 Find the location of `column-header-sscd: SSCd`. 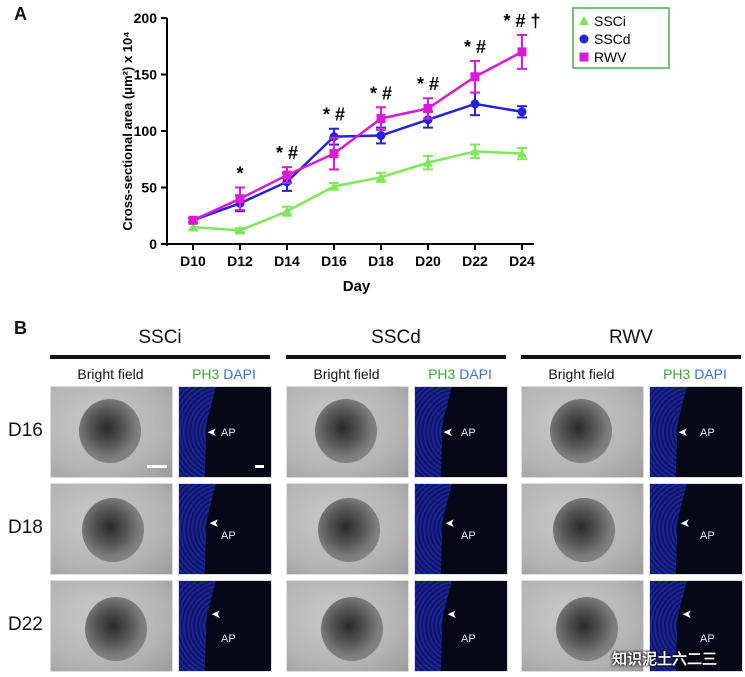

column-header-sscd: SSCd is located at coordinates (396, 337).